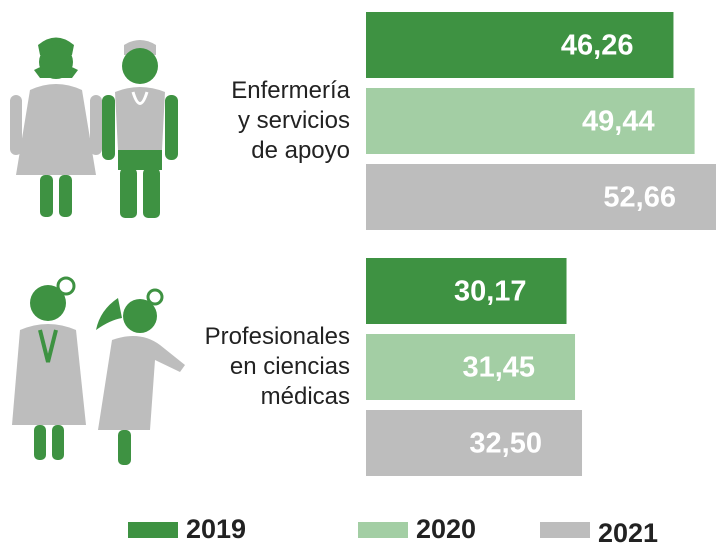 The height and width of the screenshot is (548, 724). Describe the element at coordinates (597, 46) in the screenshot. I see `value-label: 46,26` at that location.